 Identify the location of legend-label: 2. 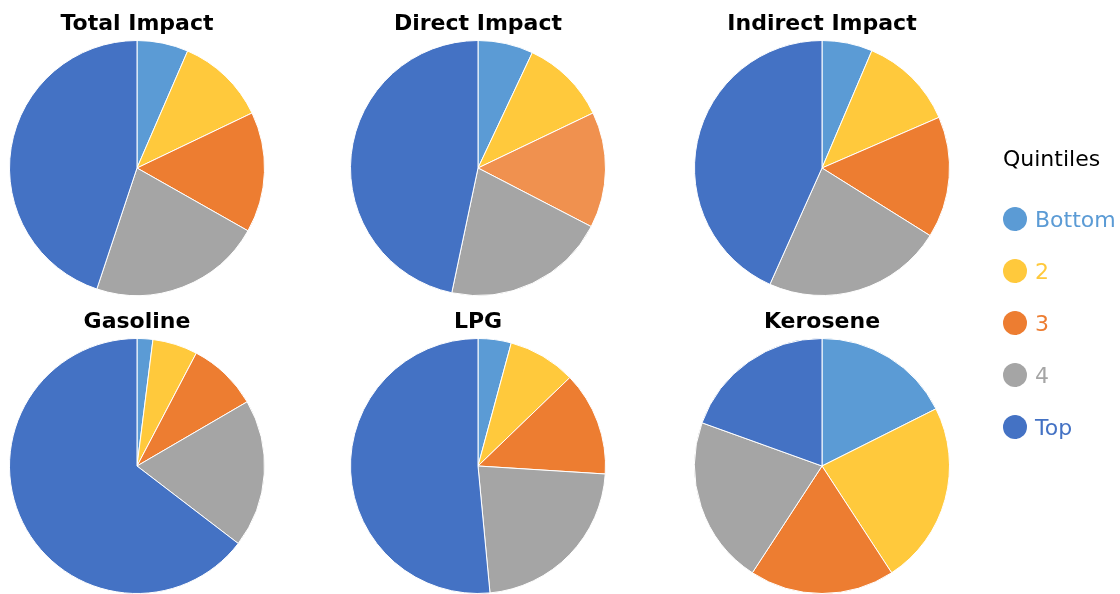
(1042, 271).